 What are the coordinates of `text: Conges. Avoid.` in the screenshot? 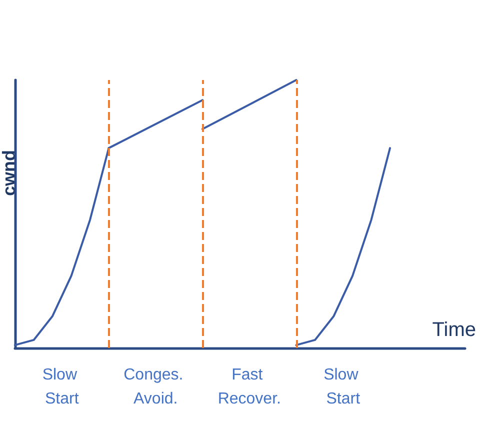 It's located at (156, 387).